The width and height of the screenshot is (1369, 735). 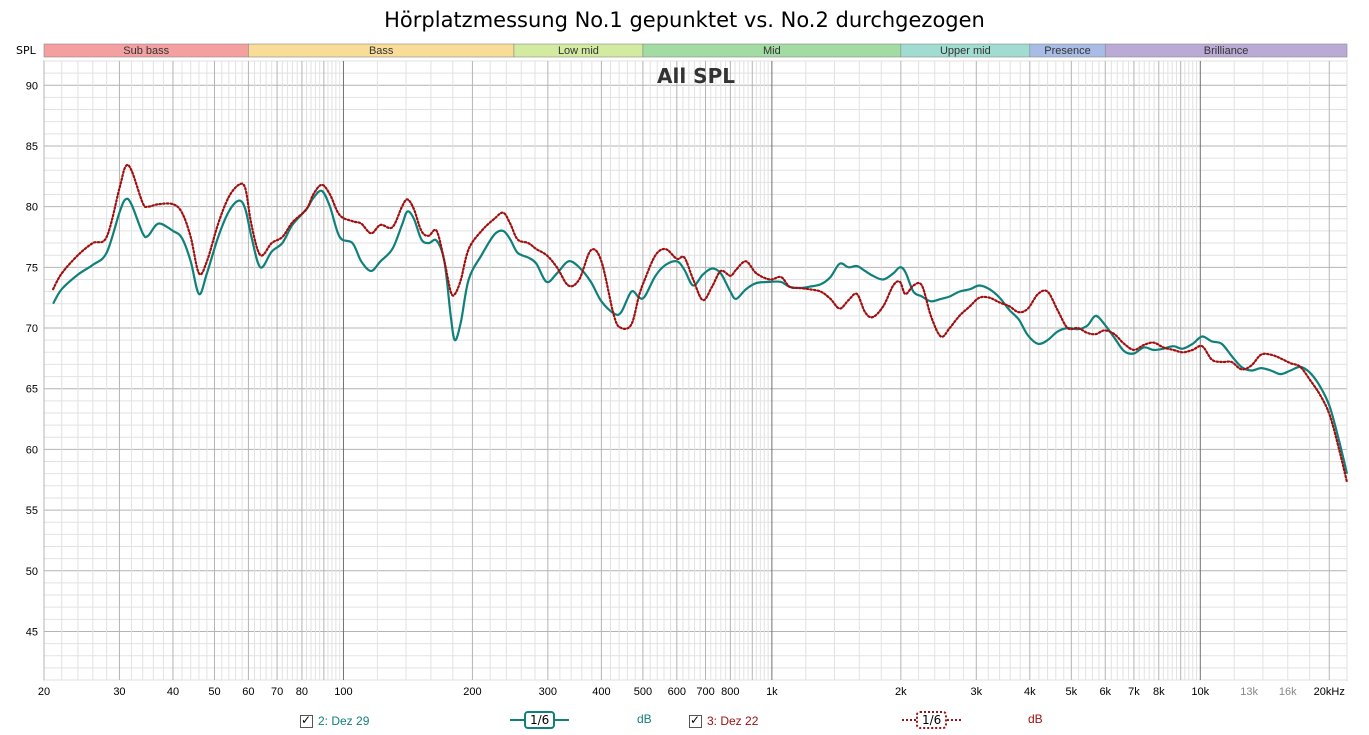 I want to click on band-label-low-mid: Low mid, so click(x=578, y=51).